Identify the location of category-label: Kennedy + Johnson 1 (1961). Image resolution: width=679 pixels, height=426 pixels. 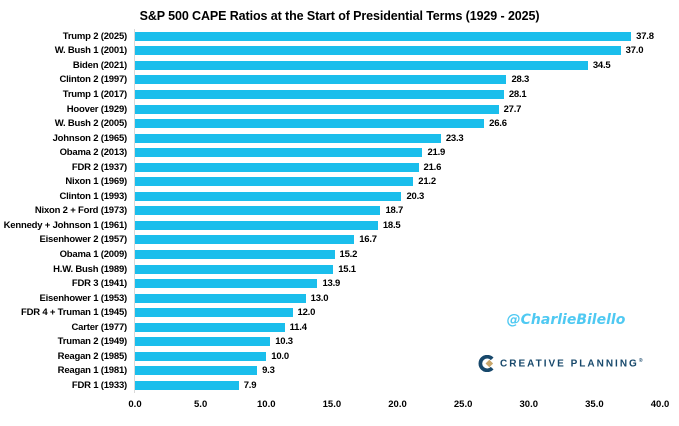
(65, 225).